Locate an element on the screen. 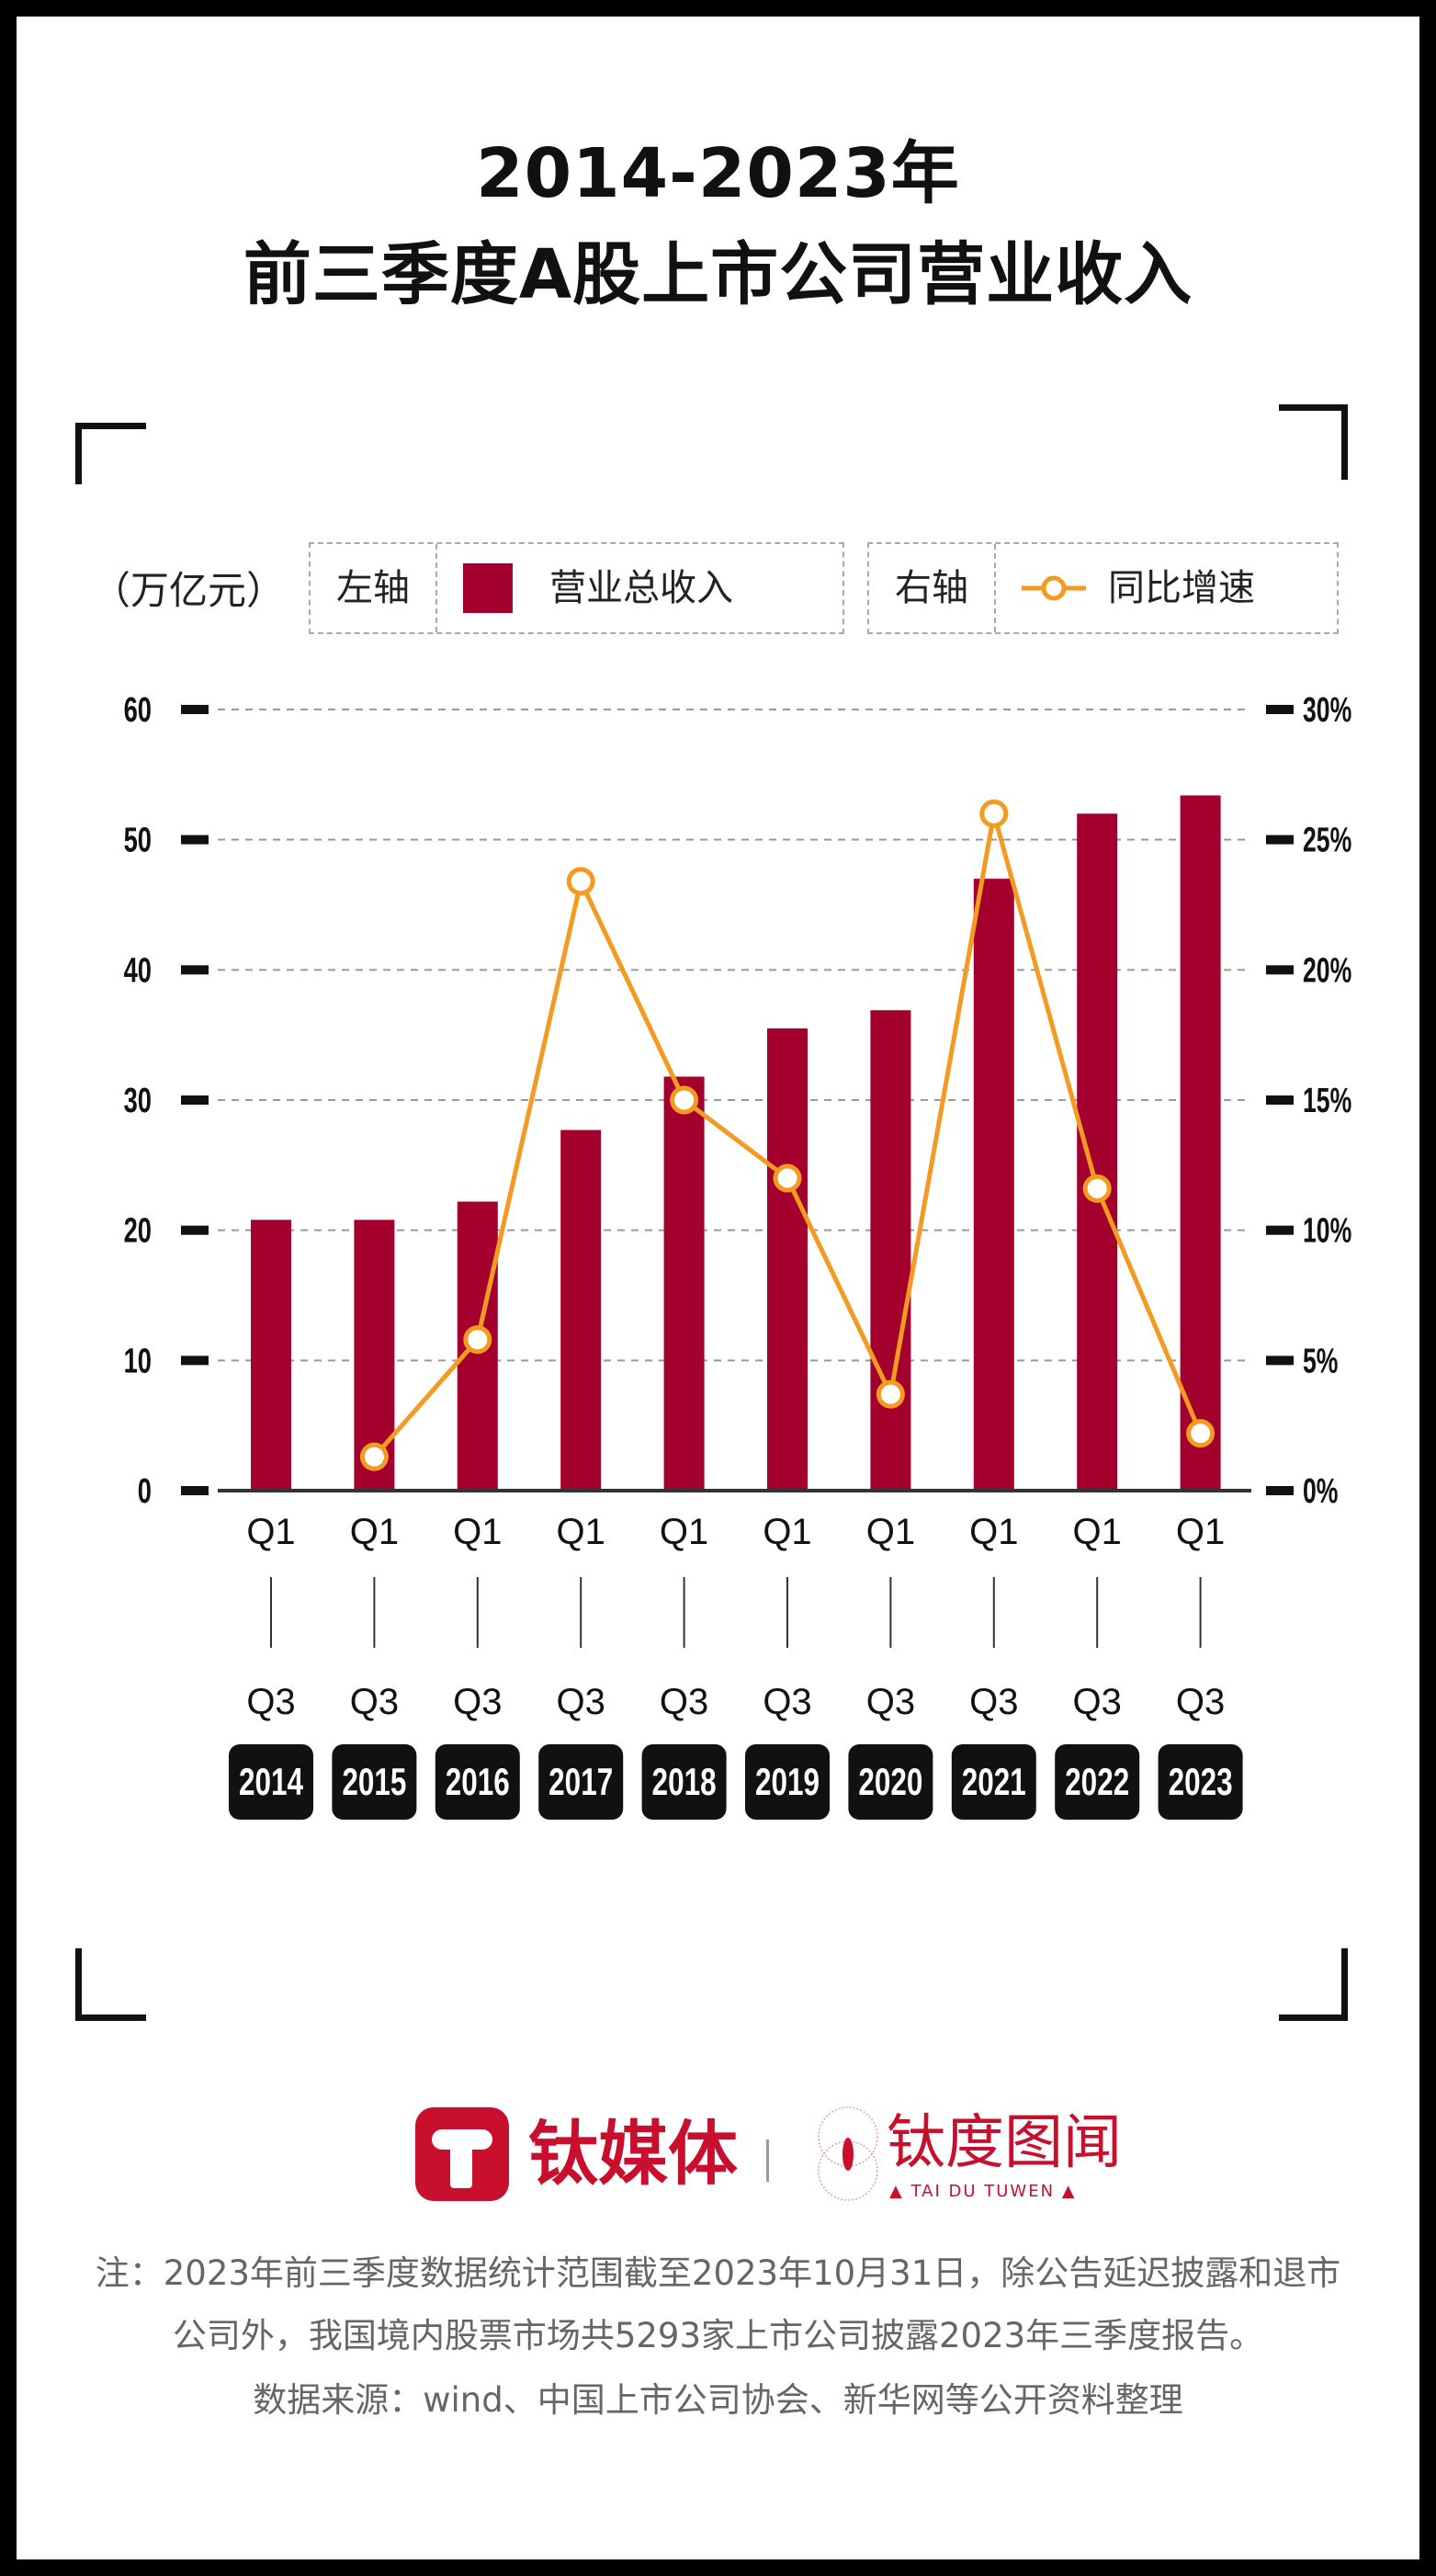  growth-point-2022 is located at coordinates (1097, 1188).